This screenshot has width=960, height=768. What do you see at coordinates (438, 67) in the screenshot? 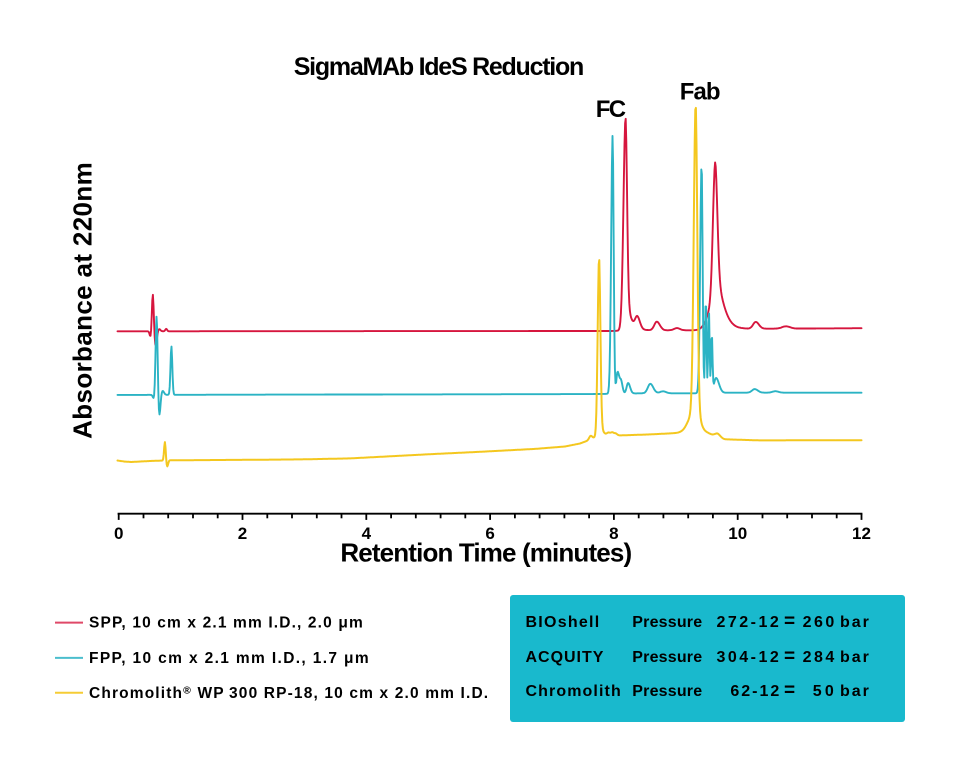
I see `svg-text: SigmaMAb IdeS Reduction` at bounding box center [438, 67].